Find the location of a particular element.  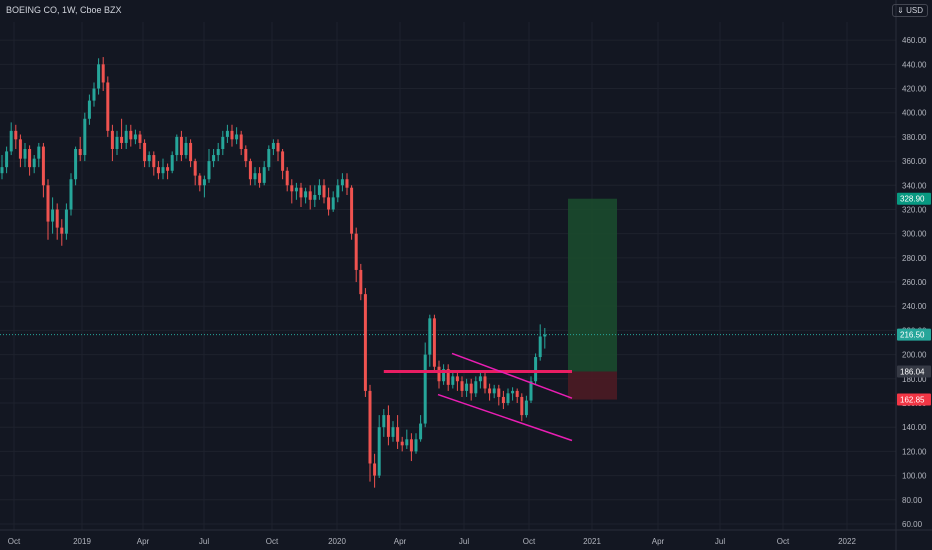

y-tick-label: 440.00 is located at coordinates (914, 64).